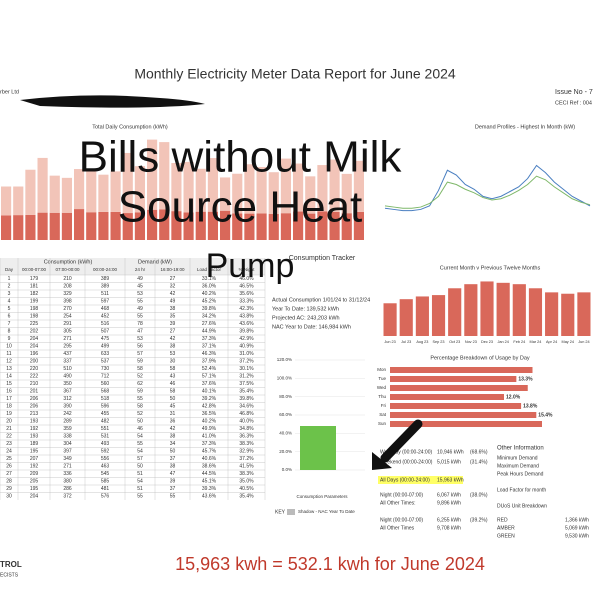 This screenshot has height=595, width=595. What do you see at coordinates (209, 407) in the screenshot?
I see `cell: 42.8%` at bounding box center [209, 407].